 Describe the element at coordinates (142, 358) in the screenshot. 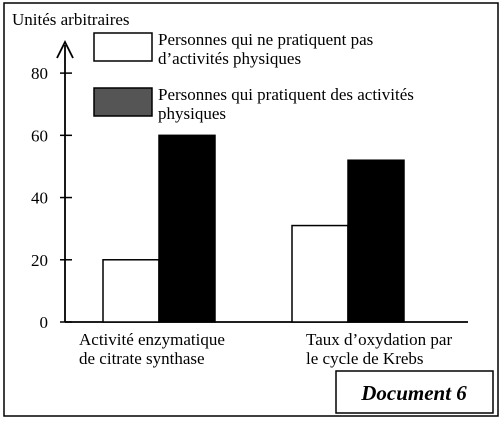

I see `category-label: de citrate synthase` at that location.